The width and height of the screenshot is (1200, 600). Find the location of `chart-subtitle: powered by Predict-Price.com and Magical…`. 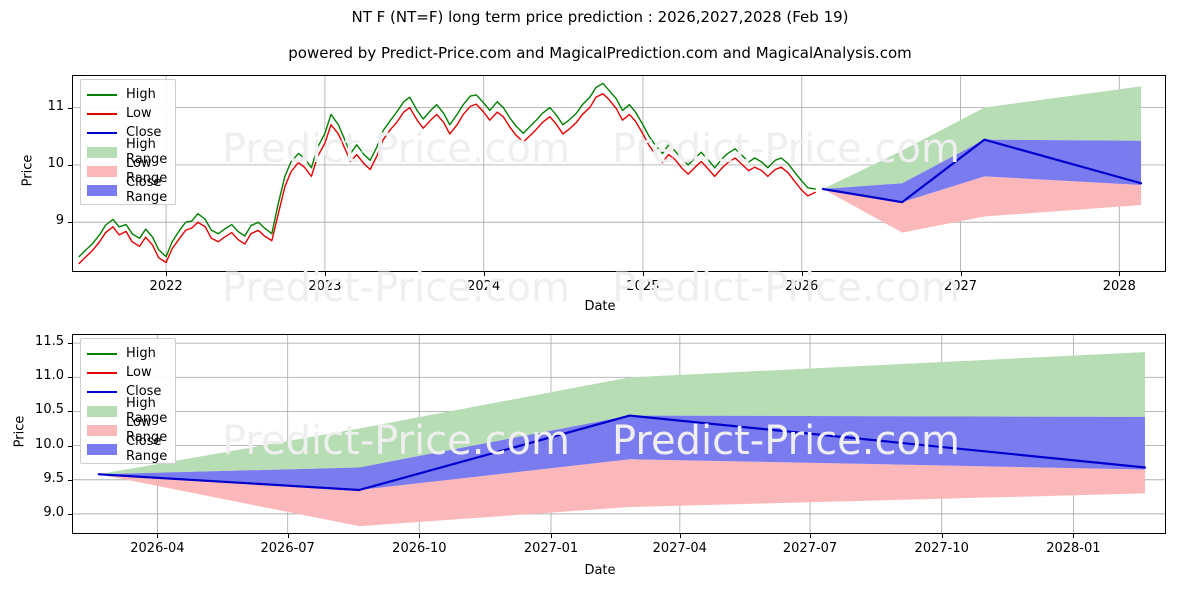

chart-subtitle: powered by Predict-Price.com and Magical… is located at coordinates (600, 53).